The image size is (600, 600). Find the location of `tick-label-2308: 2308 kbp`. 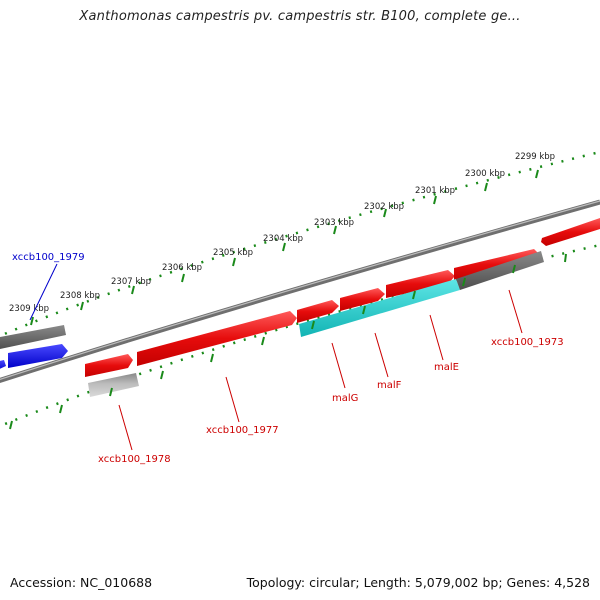

tick-label-2308: 2308 kbp is located at coordinates (80, 296).